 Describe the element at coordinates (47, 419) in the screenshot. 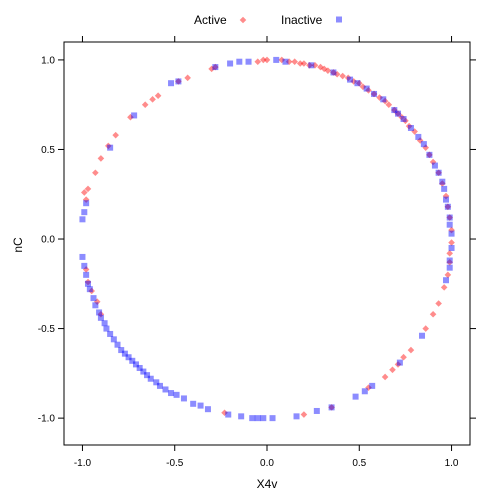

I see `y-tick-label: -1.0` at that location.